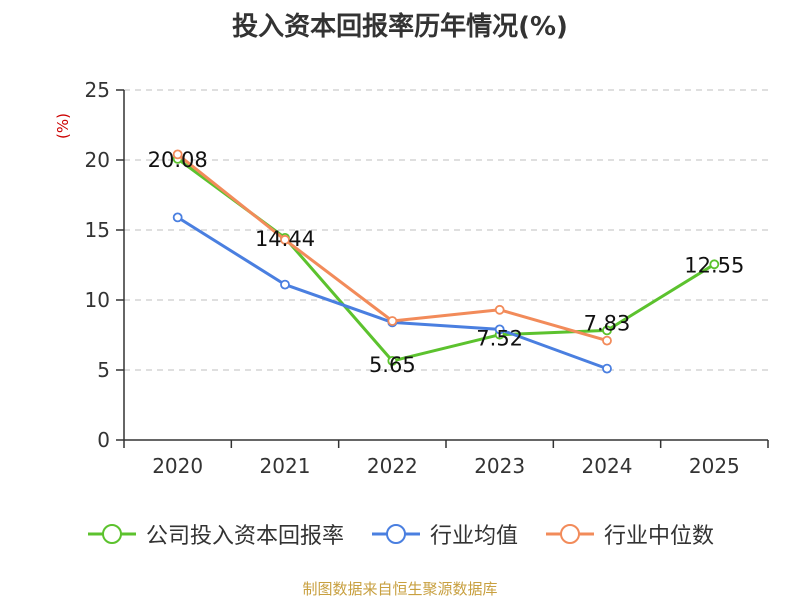 This screenshot has width=800, height=600. I want to click on x-tick-label: 2025, so click(714, 466).